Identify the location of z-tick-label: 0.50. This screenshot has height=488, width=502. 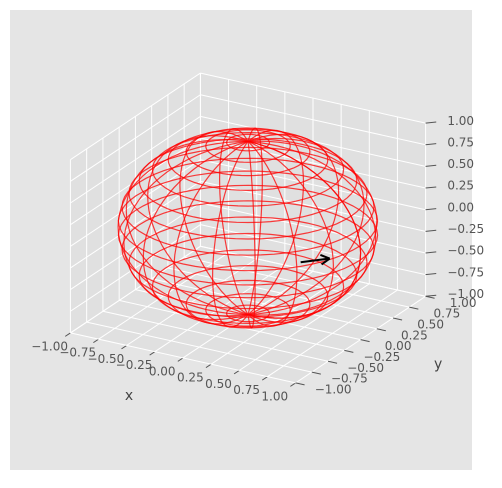
(460, 164).